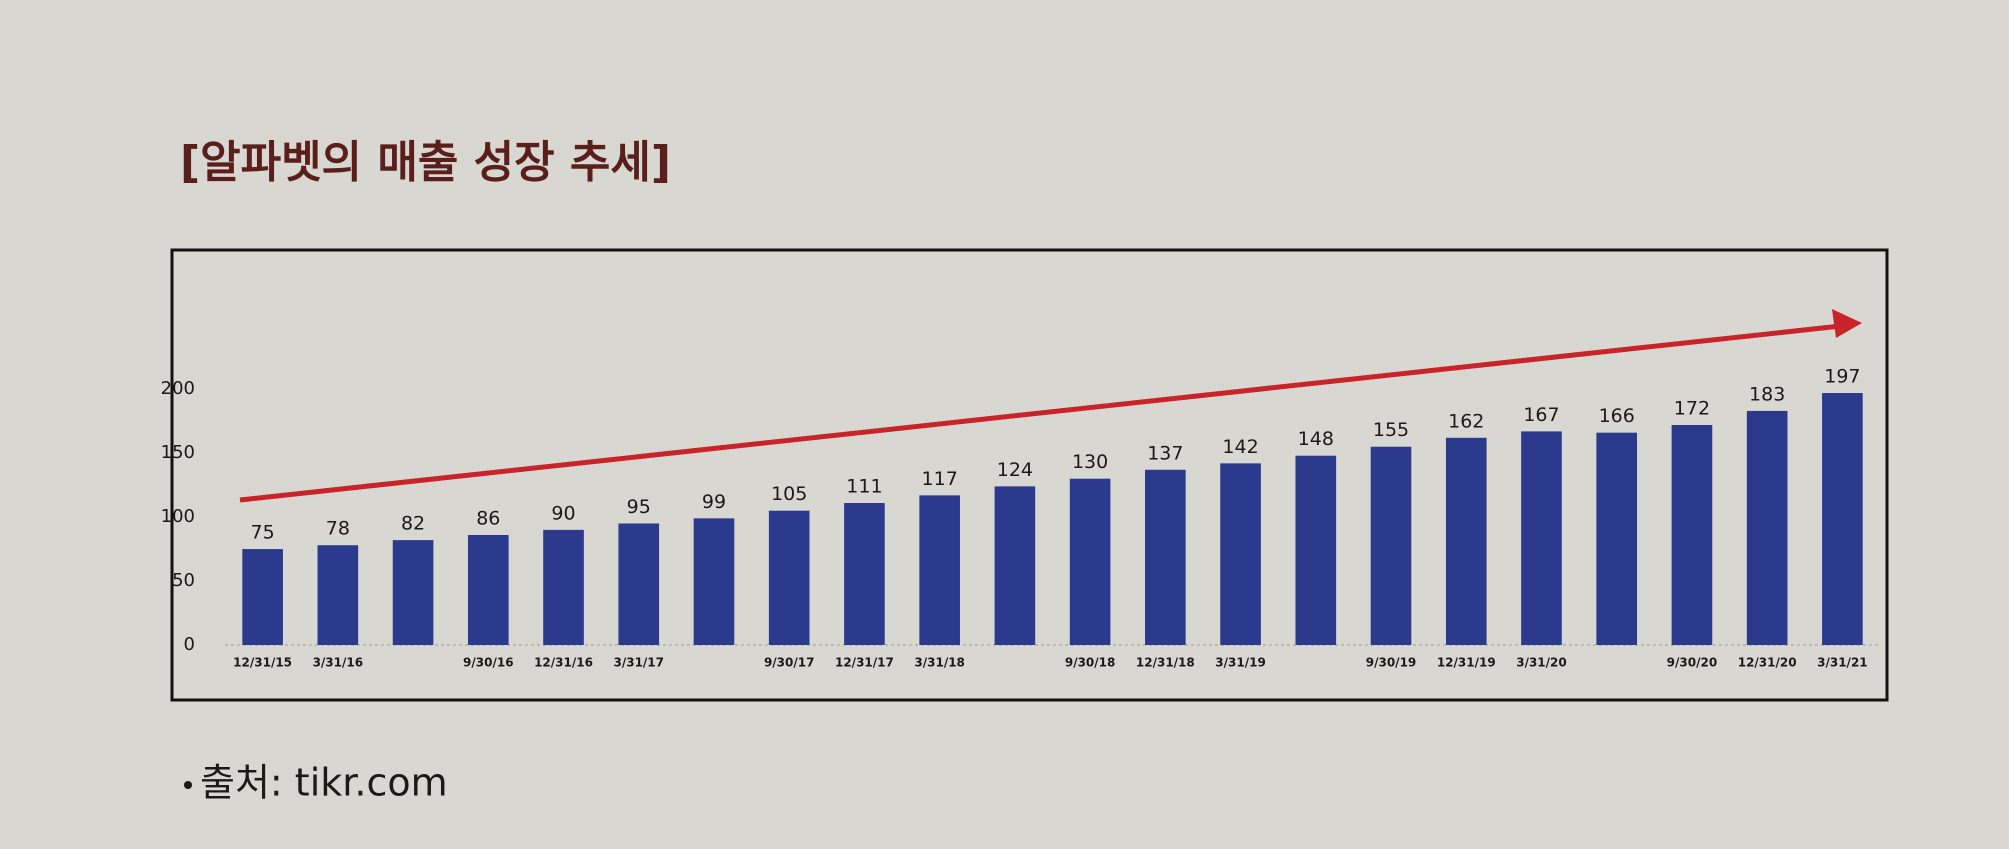 This screenshot has width=2009, height=849. Describe the element at coordinates (1391, 663) in the screenshot. I see `x-tick-label: 9/30/19` at that location.